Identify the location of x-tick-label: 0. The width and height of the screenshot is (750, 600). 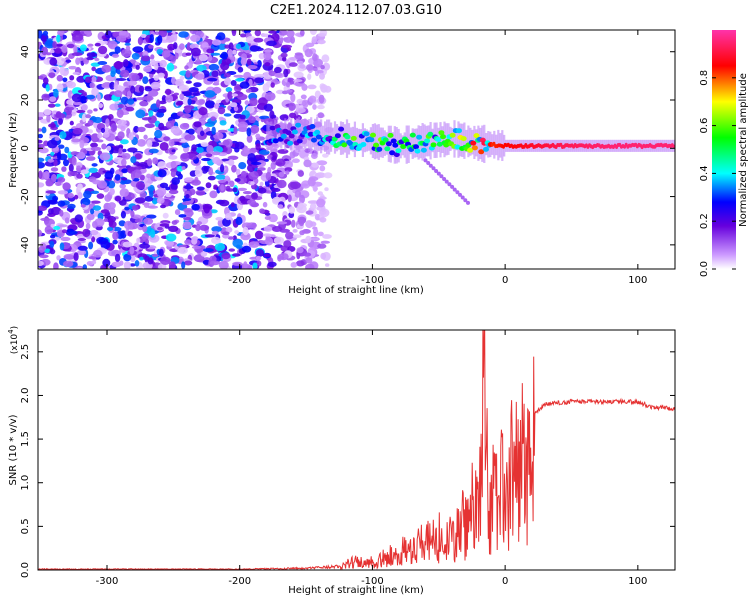
(505, 280).